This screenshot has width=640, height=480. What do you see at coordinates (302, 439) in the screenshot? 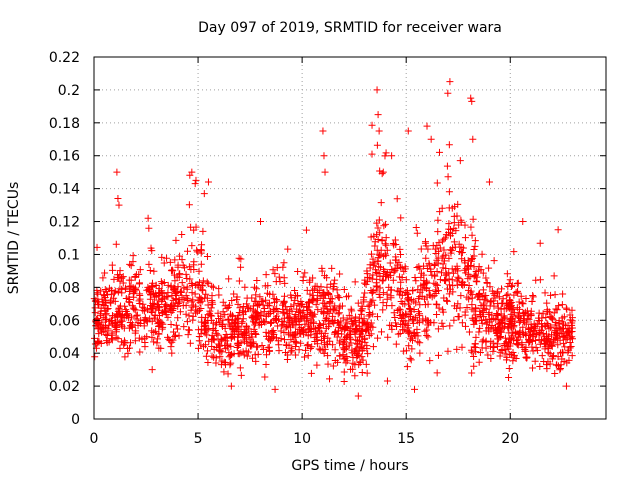
I see `x-tick-label: 10` at bounding box center [302, 439].